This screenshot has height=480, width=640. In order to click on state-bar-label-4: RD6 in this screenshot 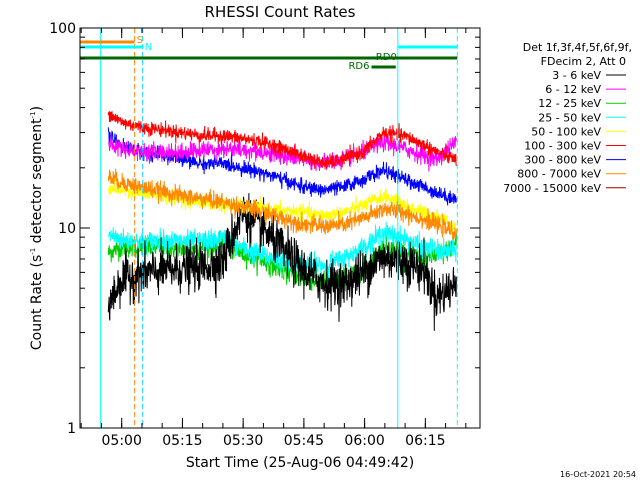, I will do `click(358, 66)`.